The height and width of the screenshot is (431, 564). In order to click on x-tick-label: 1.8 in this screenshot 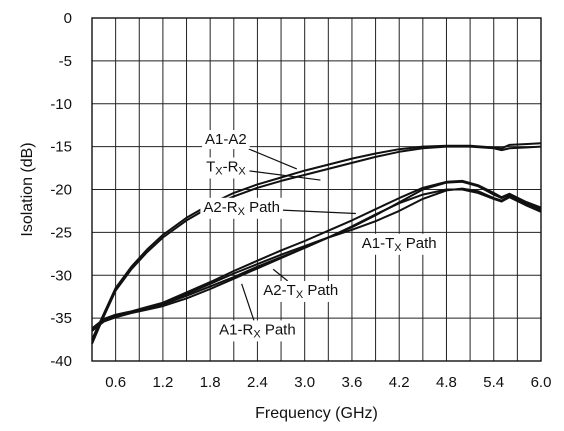, I will do `click(210, 382)`.